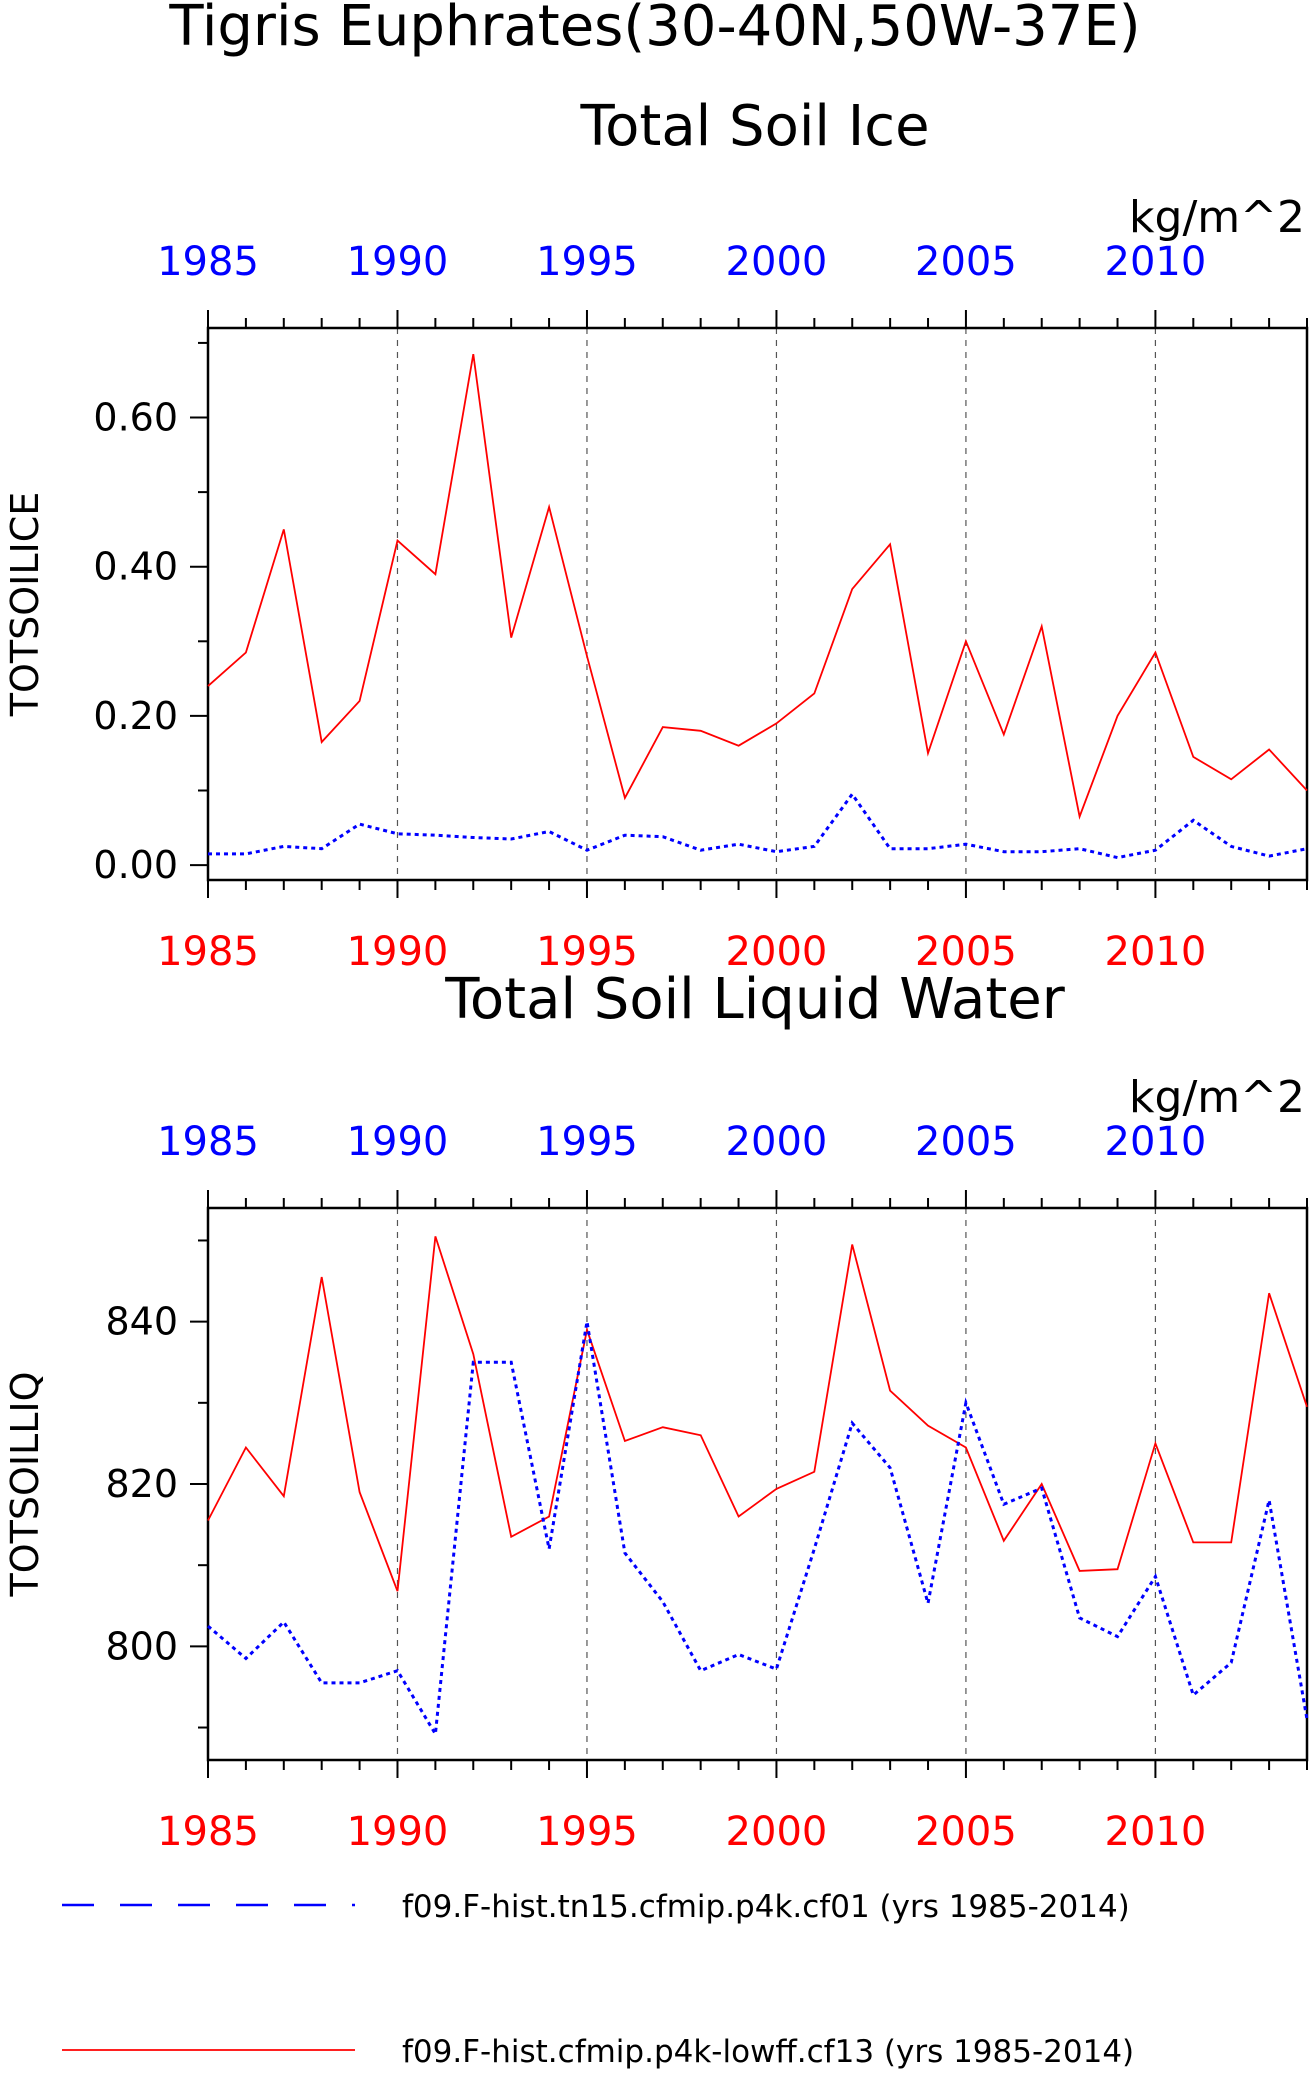 This screenshot has width=1309, height=2078. What do you see at coordinates (757, 1414) in the screenshot?
I see `p1-series-line-red` at bounding box center [757, 1414].